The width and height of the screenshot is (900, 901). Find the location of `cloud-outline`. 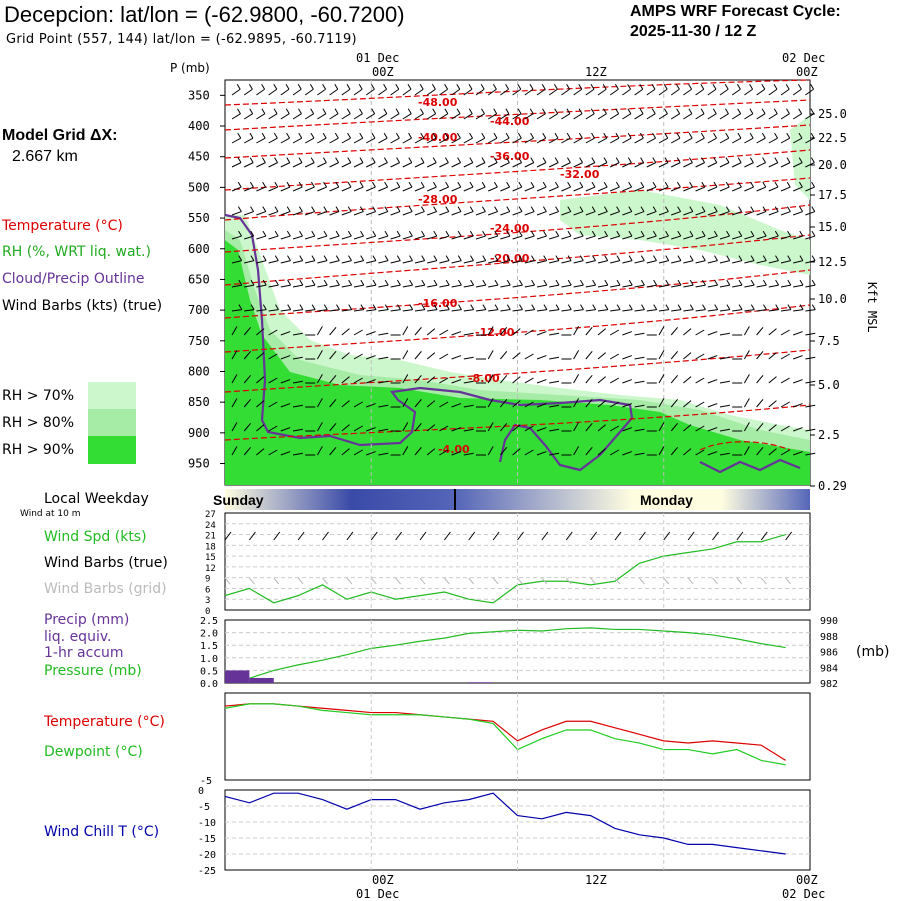

cloud-outline is located at coordinates (429, 342).